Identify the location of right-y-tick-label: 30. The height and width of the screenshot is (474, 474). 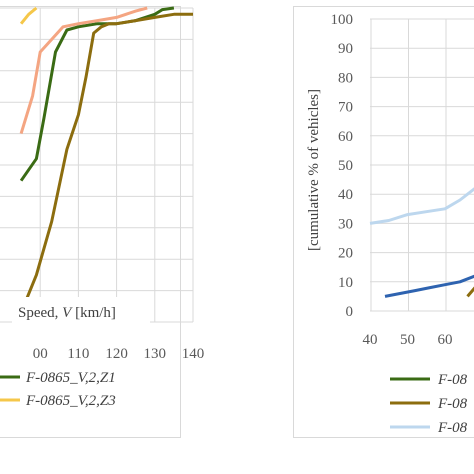
(345, 224).